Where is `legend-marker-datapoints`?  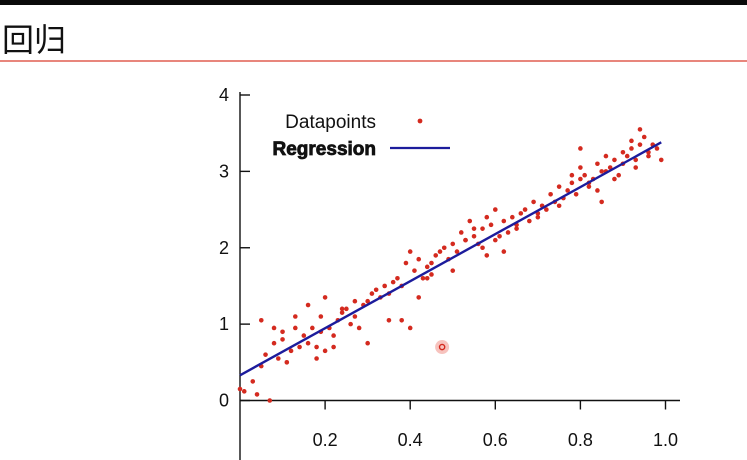
legend-marker-datapoints is located at coordinates (420, 121).